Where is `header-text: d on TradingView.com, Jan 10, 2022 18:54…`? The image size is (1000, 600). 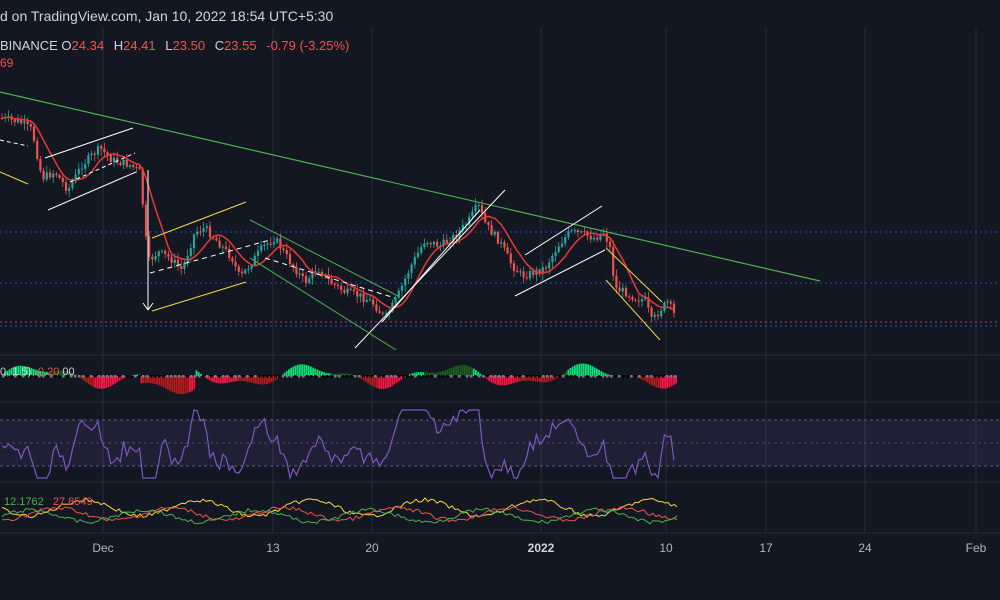 header-text: d on TradingView.com, Jan 10, 2022 18:54… is located at coordinates (167, 16).